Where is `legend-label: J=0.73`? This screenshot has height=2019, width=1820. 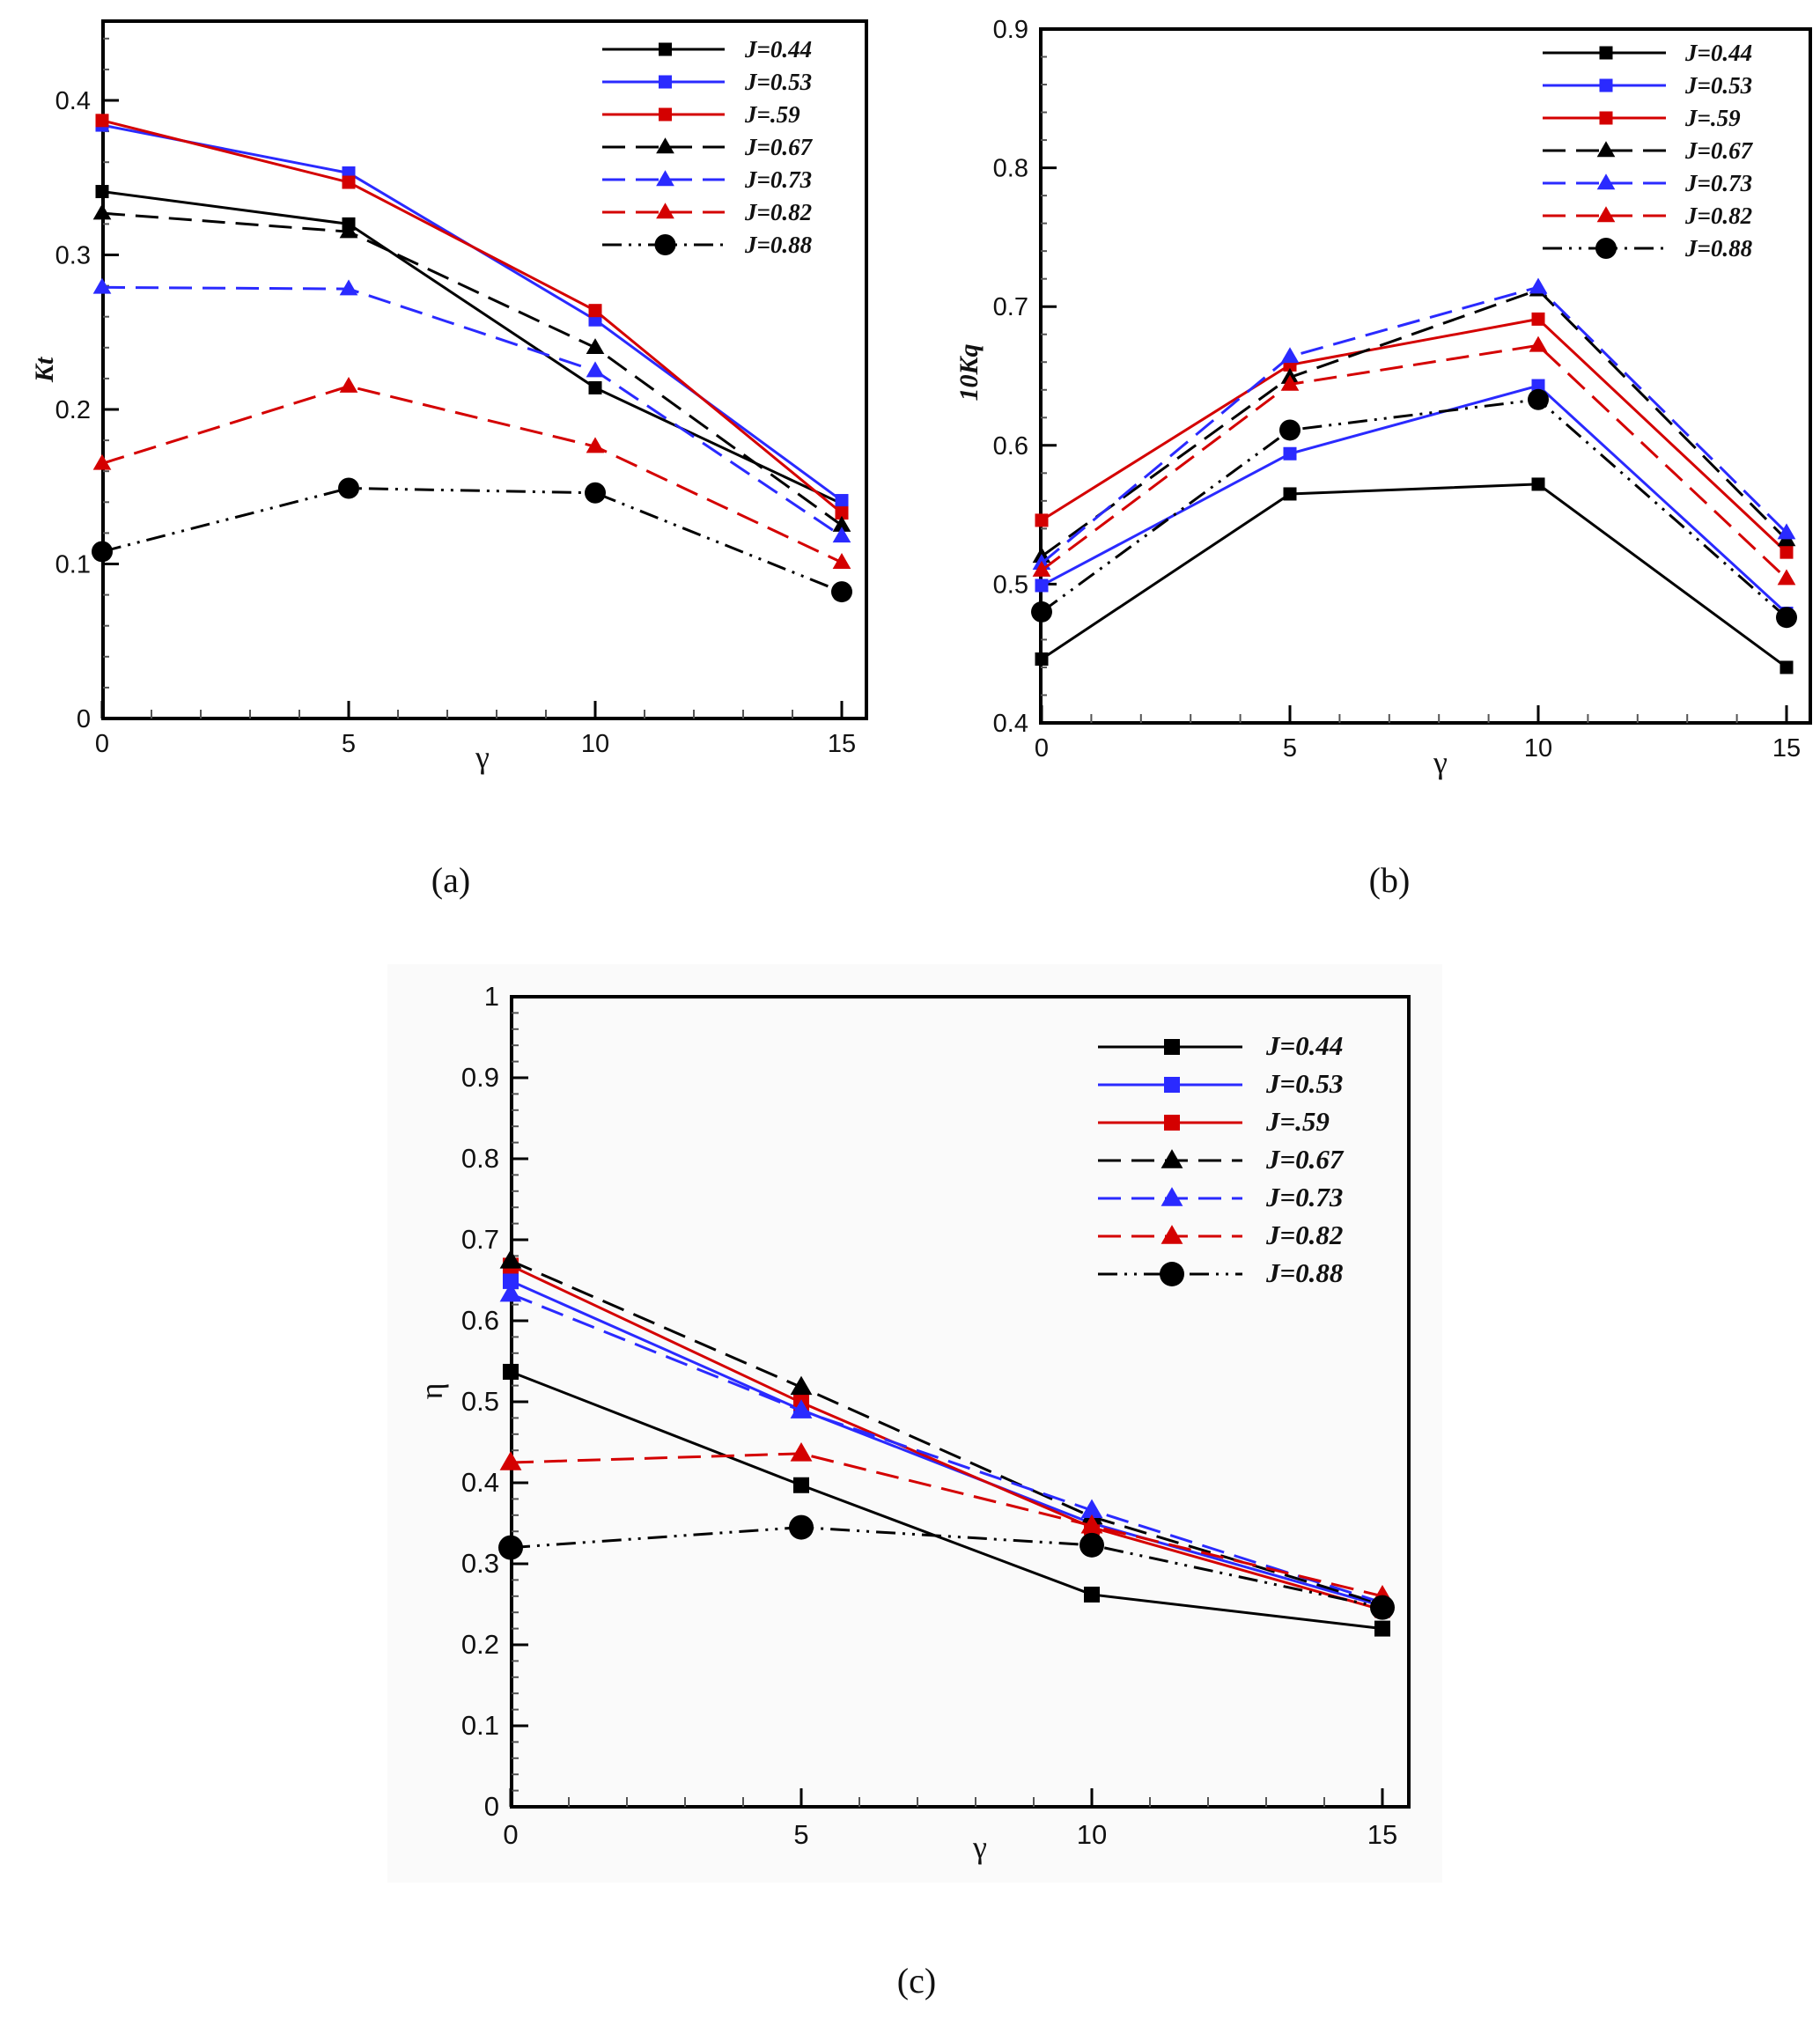 legend-label: J=0.73 is located at coordinates (1304, 1197).